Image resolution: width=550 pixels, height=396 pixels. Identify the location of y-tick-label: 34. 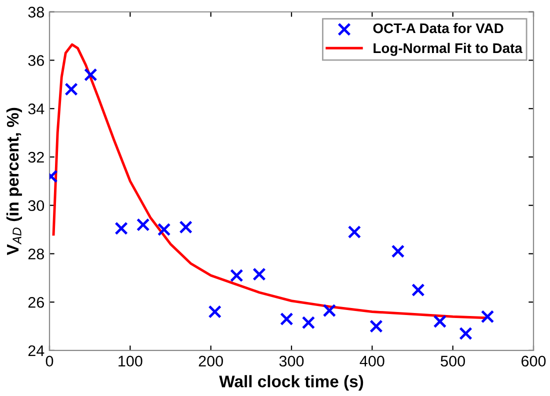
(36, 108).